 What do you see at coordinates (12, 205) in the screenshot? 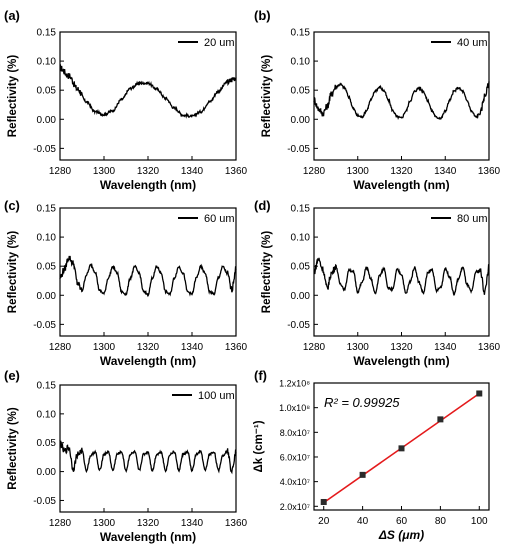
I see `panel-label: (c)` at bounding box center [12, 205].